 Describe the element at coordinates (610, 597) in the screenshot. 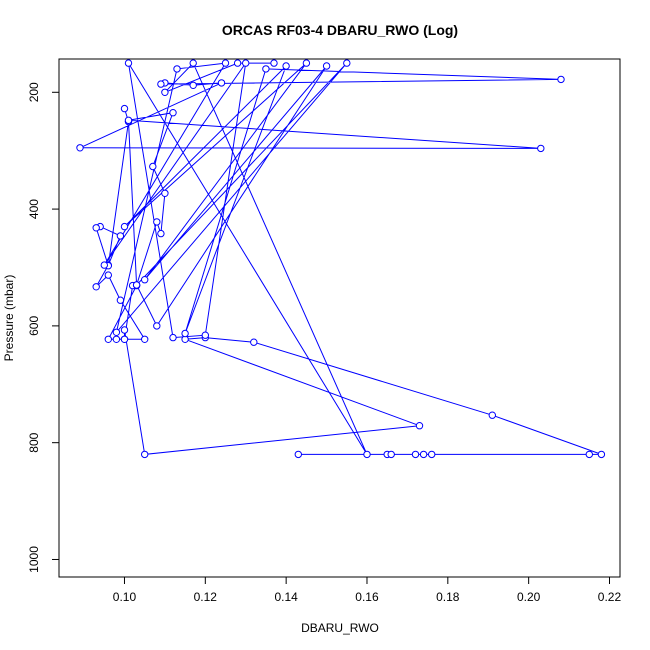

I see `x-tick-label: 0.22` at that location.